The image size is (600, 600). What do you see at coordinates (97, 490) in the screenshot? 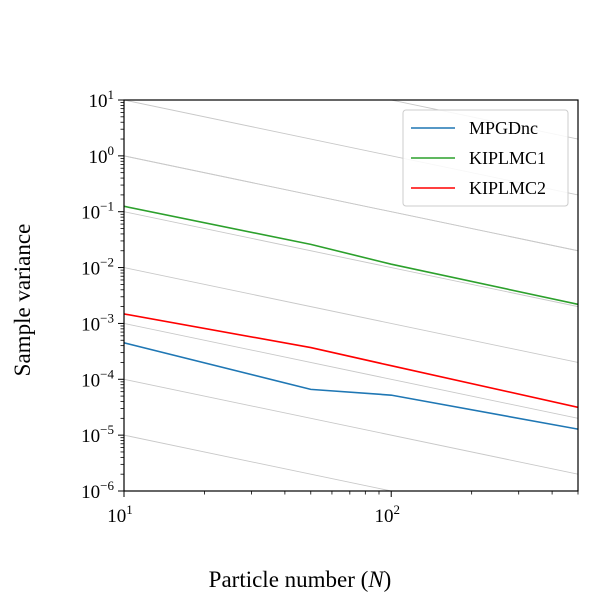
I see `y-tick-label: 10⁻⁶` at bounding box center [97, 490].